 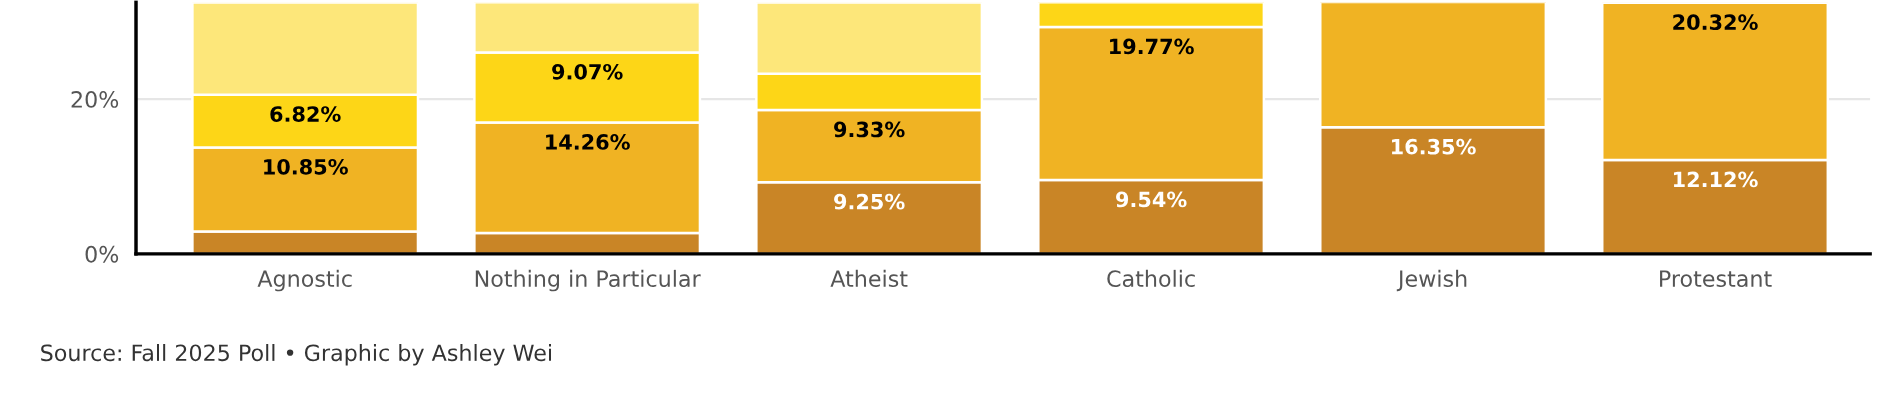 What do you see at coordinates (306, 166) in the screenshot?
I see `data-label: 10.85%` at bounding box center [306, 166].